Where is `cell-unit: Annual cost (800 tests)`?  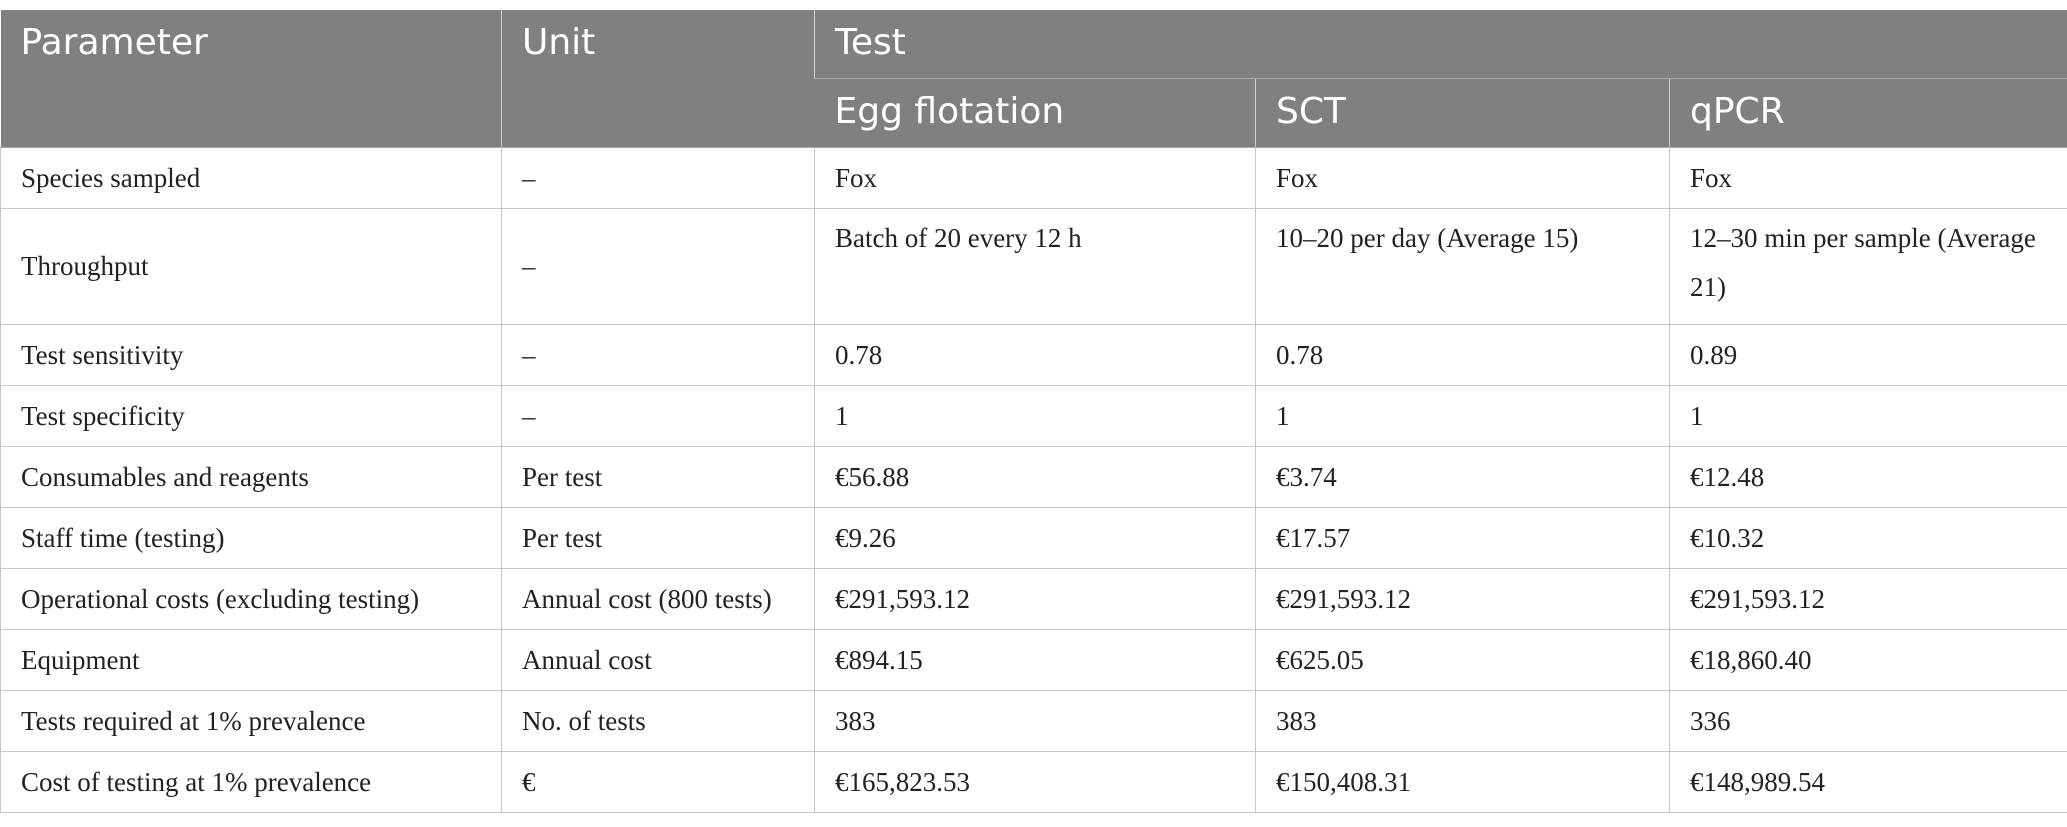 cell-unit: Annual cost (800 tests) is located at coordinates (658, 599).